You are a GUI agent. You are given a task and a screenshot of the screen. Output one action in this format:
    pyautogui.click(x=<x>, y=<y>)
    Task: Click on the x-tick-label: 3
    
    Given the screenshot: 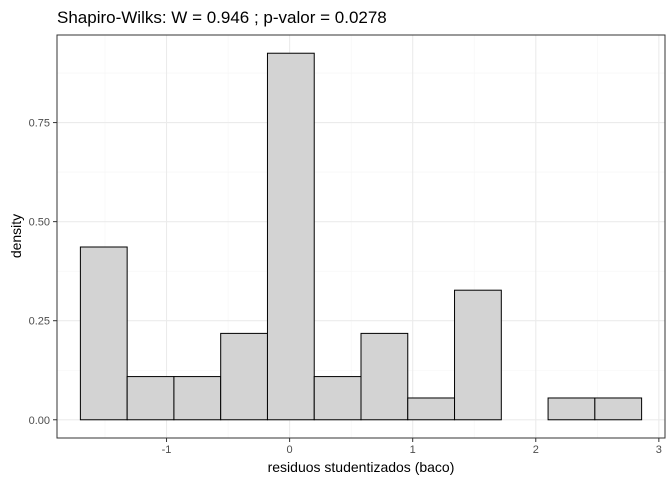 What is the action you would take?
    pyautogui.click(x=659, y=450)
    